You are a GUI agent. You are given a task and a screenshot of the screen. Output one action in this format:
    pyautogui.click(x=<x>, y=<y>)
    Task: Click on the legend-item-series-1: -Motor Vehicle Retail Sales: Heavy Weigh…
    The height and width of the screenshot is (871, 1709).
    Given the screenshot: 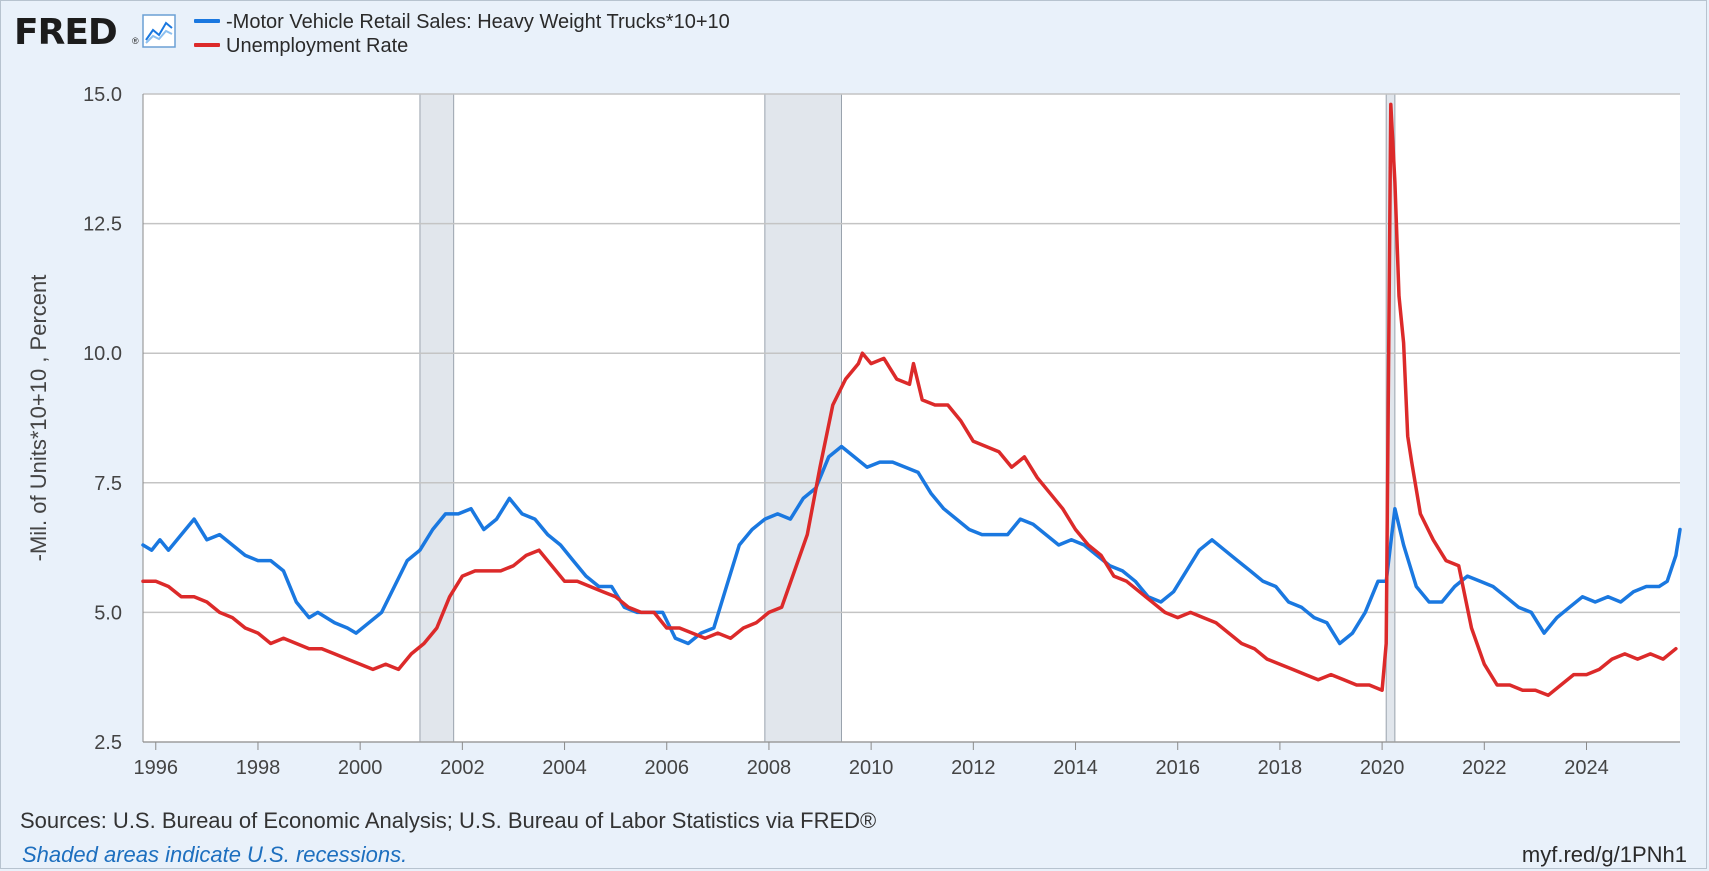 What is the action you would take?
    pyautogui.click(x=462, y=22)
    